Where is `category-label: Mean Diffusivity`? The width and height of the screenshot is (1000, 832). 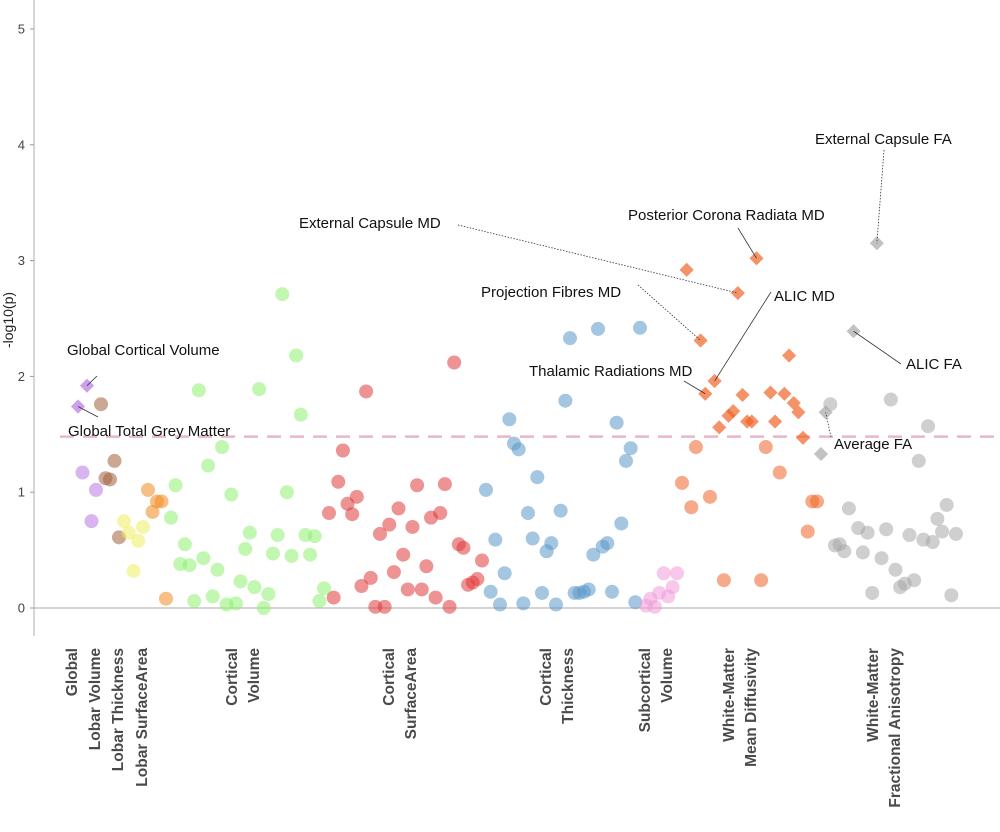 category-label: Mean Diffusivity is located at coordinates (751, 707).